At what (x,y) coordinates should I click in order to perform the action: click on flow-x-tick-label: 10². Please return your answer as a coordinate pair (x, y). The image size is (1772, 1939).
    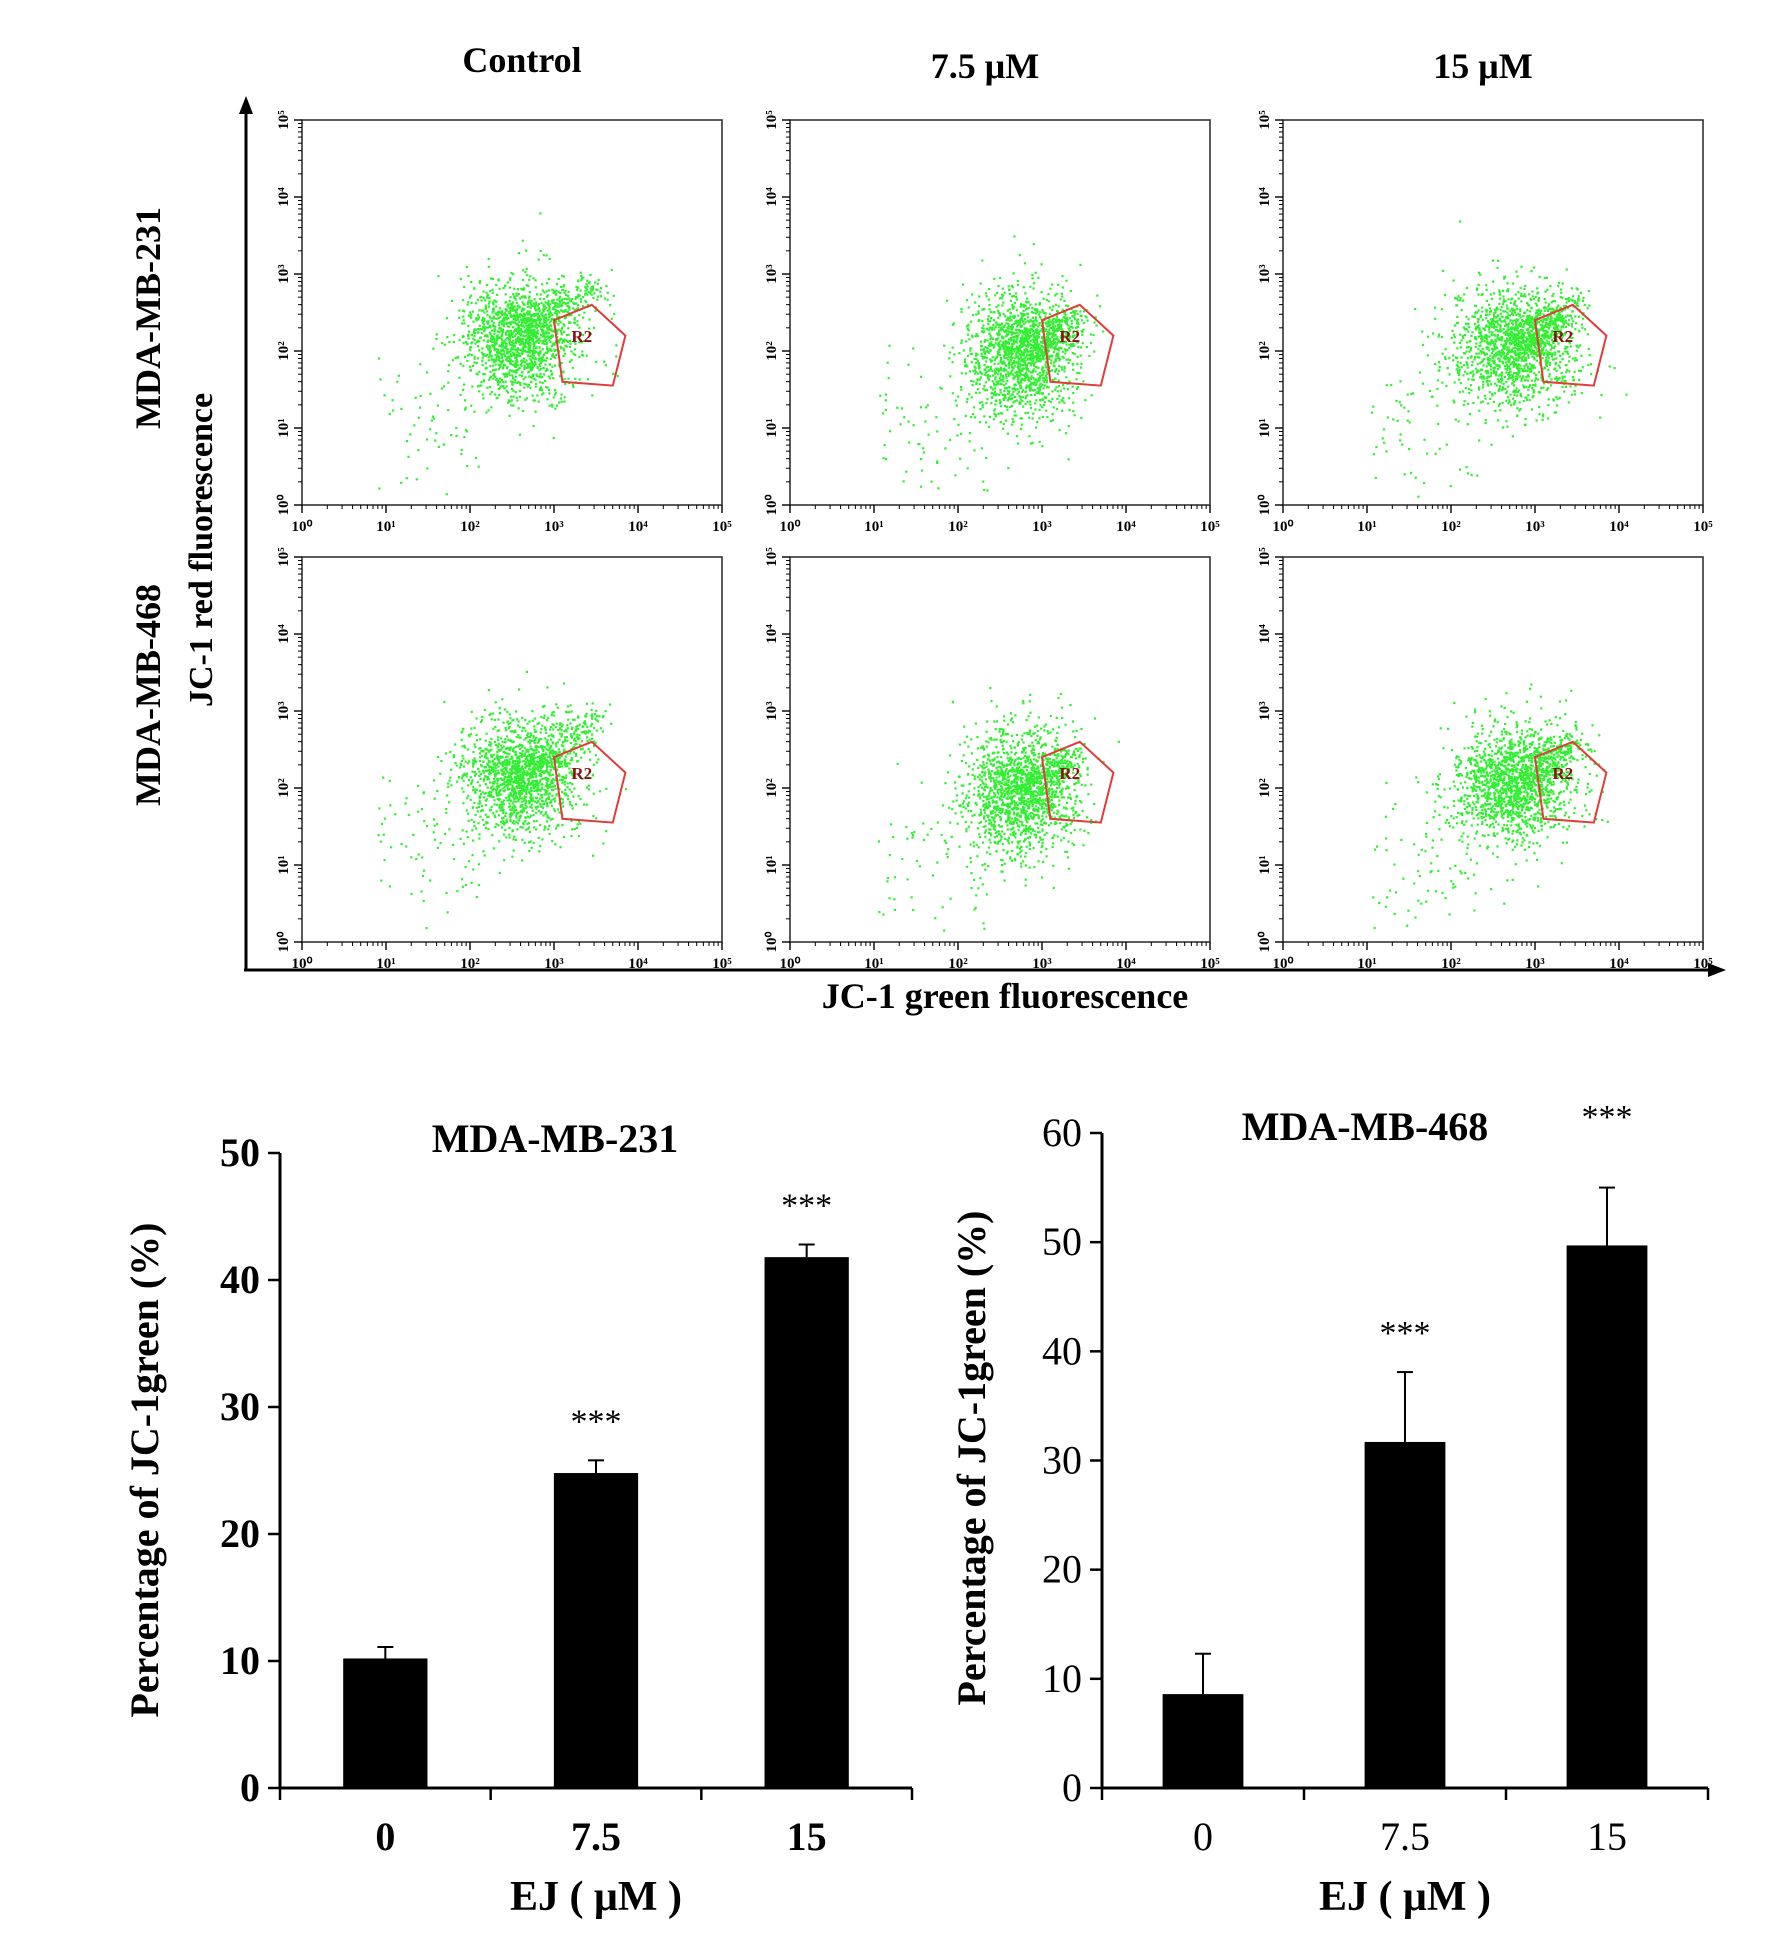
    Looking at the image, I should click on (1451, 527).